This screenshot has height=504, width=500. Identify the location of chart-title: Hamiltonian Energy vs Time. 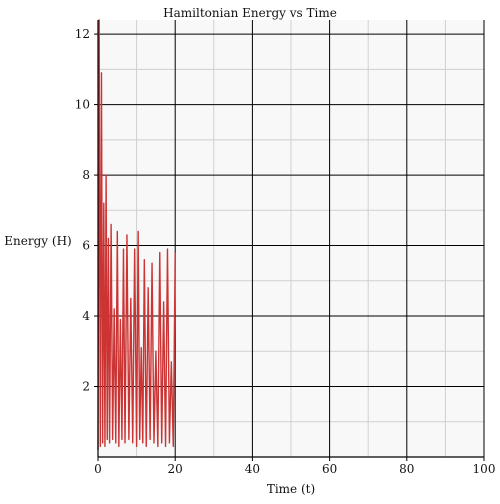
(250, 13).